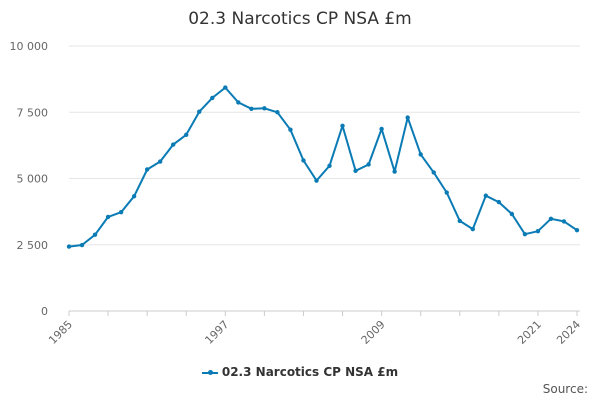  What do you see at coordinates (29, 46) in the screenshot?
I see `y-tick-label: 10 000` at bounding box center [29, 46].